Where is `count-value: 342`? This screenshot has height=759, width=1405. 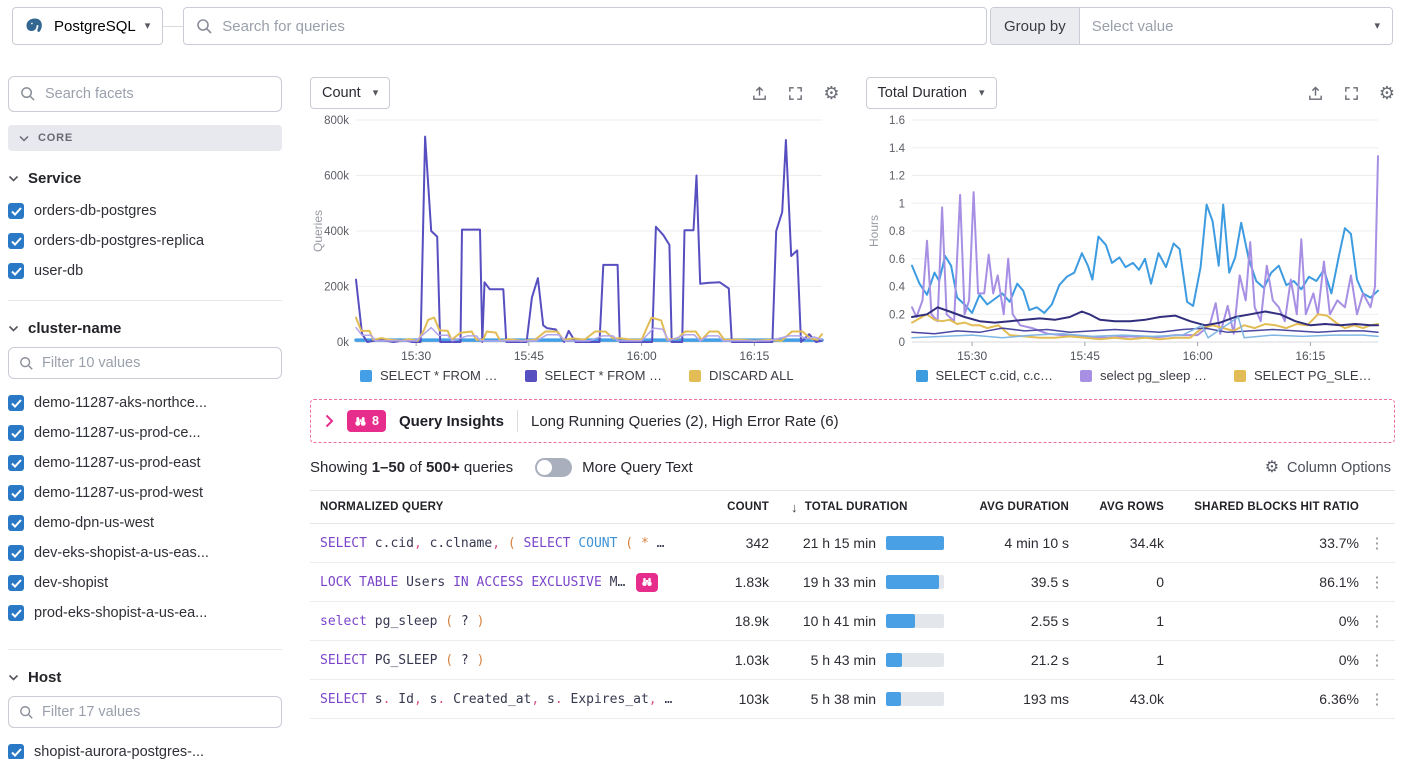 count-value: 342 is located at coordinates (757, 543).